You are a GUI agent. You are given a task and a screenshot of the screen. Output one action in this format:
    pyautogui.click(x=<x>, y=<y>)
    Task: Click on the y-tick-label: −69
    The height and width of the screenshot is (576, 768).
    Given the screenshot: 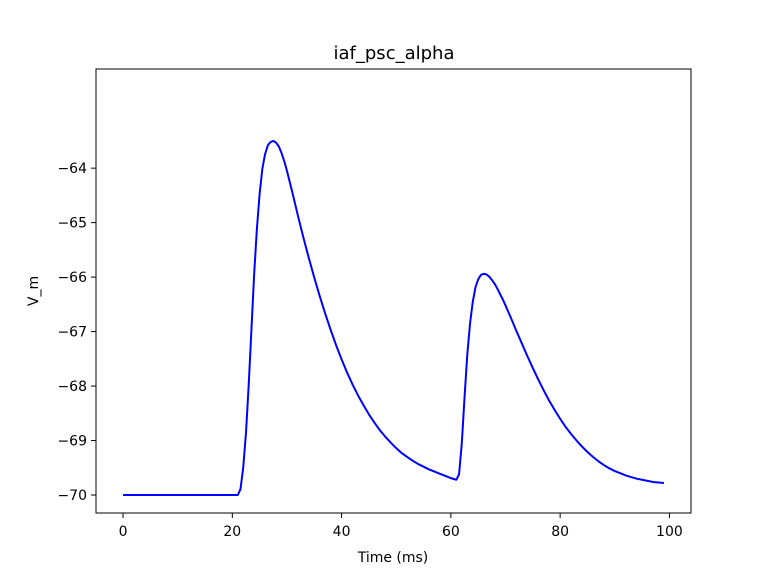 What is the action you would take?
    pyautogui.click(x=72, y=442)
    